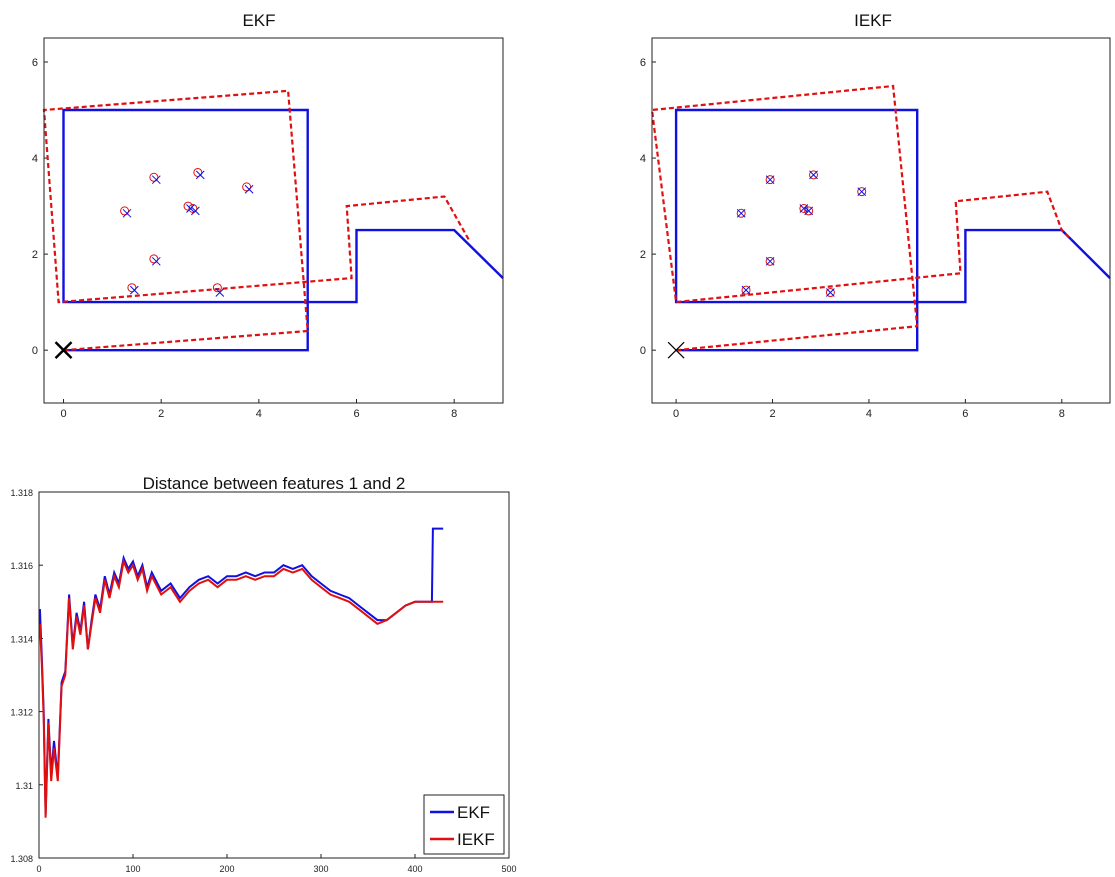 The height and width of the screenshot is (877, 1115). Describe the element at coordinates (241, 688) in the screenshot. I see `distance-series-iekf-line` at that location.